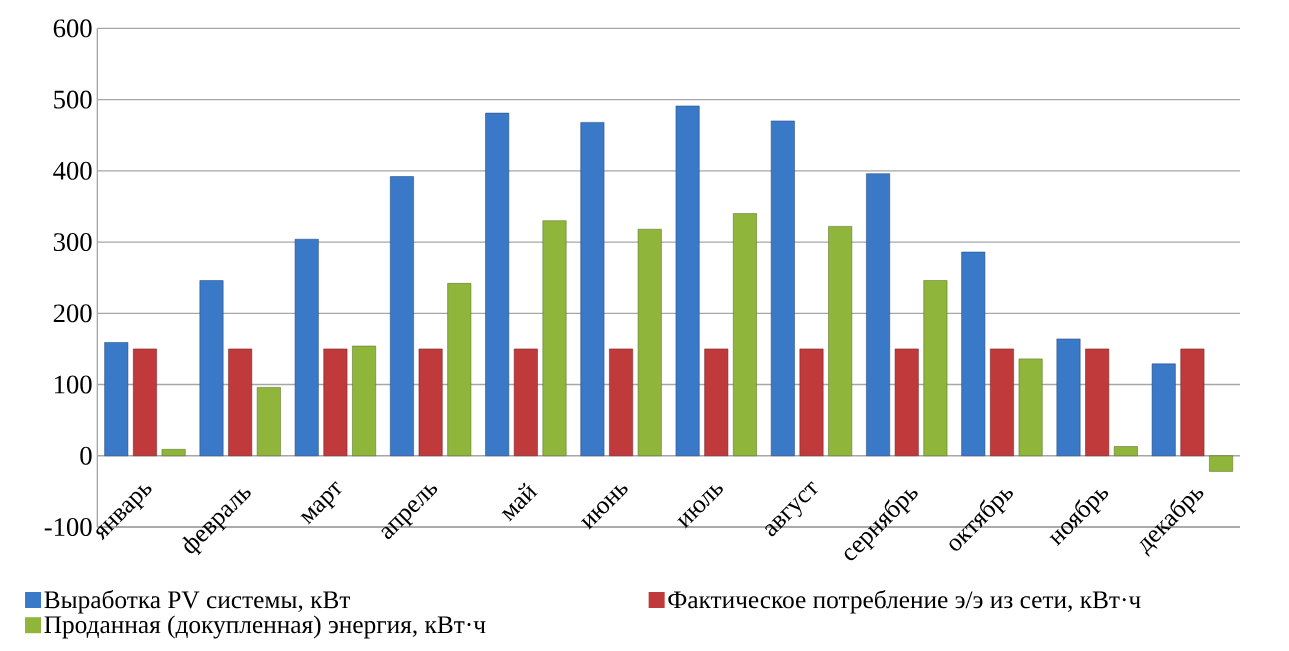  What do you see at coordinates (197, 601) in the screenshot?
I see `legend-label: Выработка PV системы, кВт` at bounding box center [197, 601].